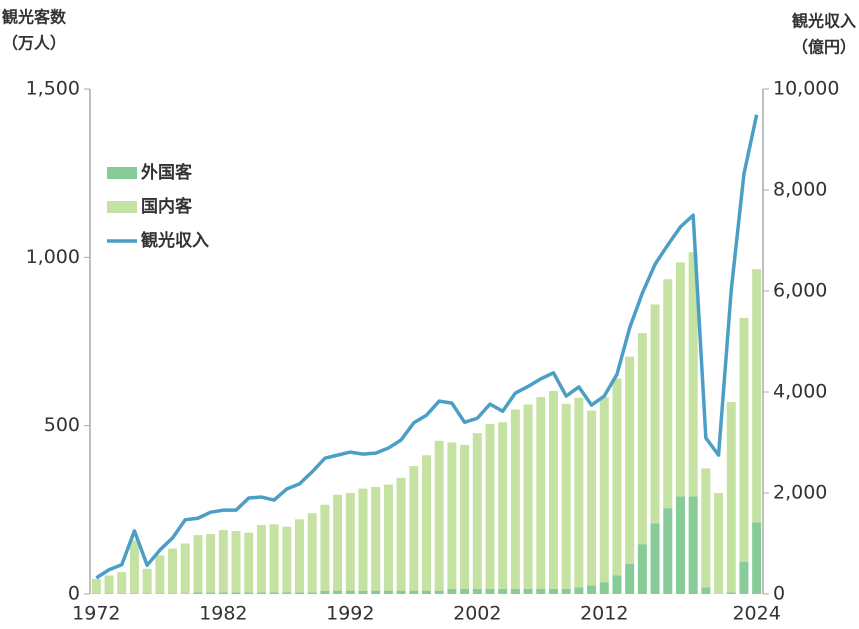 This screenshot has width=859, height=629. I want to click on y-axis-title: 観光客数, so click(34, 17).